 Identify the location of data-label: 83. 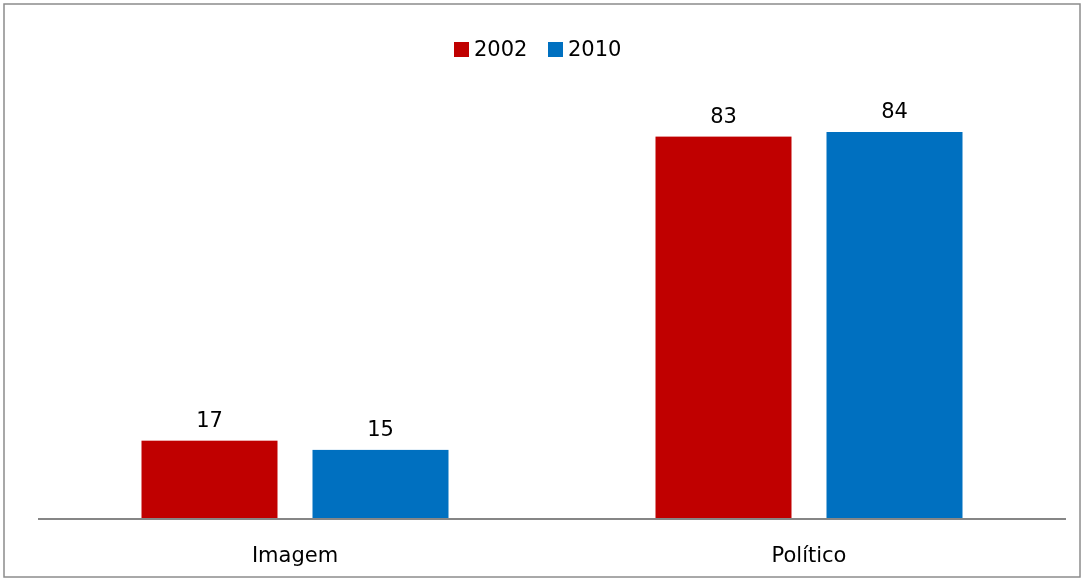
(723, 115).